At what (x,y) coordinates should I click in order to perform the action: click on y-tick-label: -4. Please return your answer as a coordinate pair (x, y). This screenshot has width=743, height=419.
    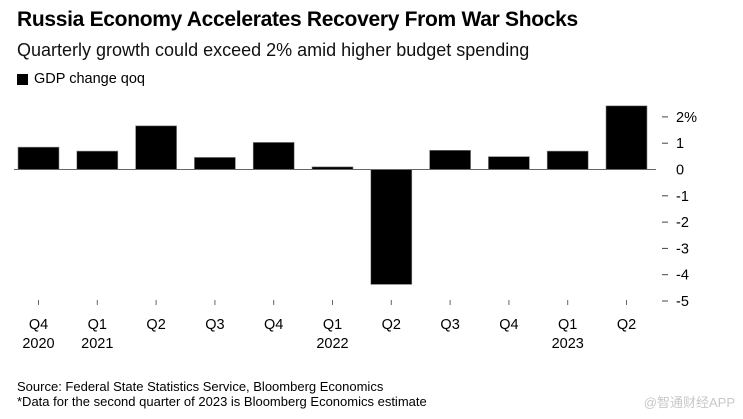
    Looking at the image, I should click on (682, 276).